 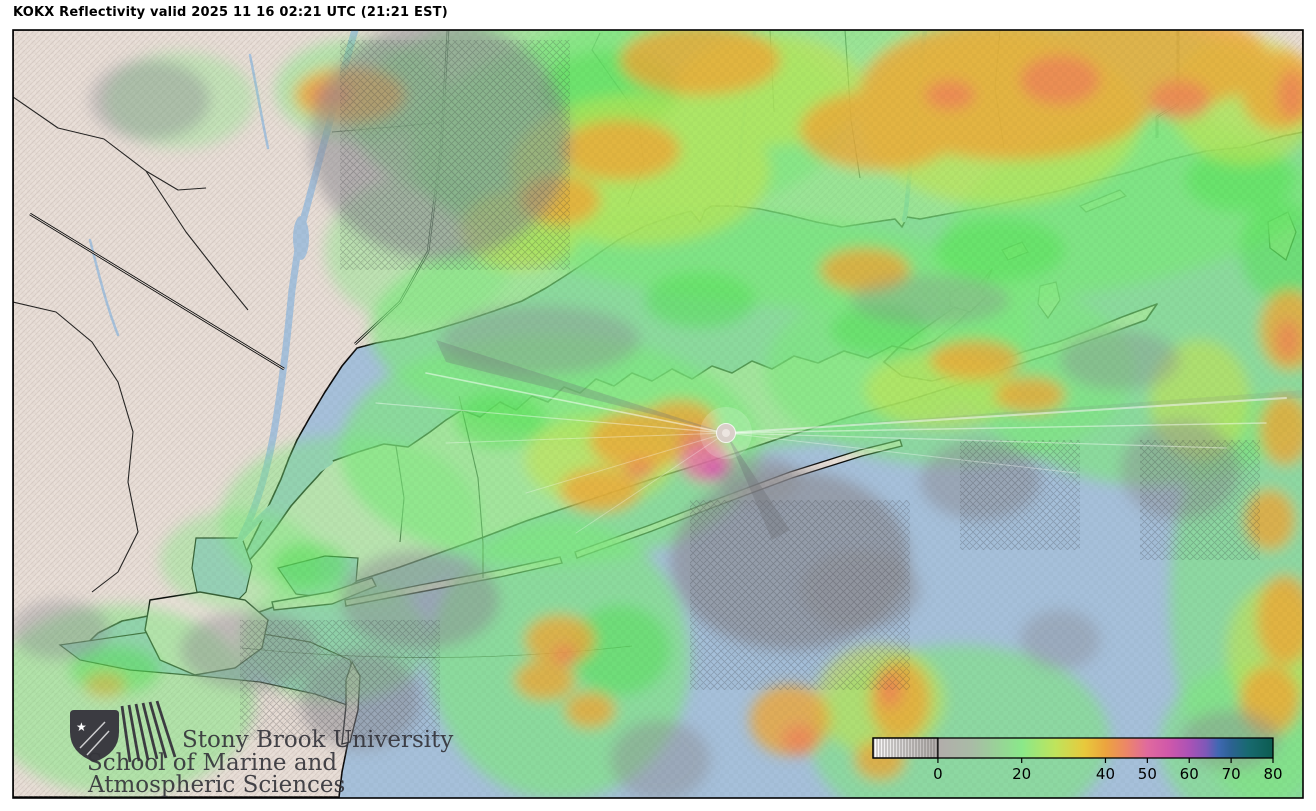 What do you see at coordinates (216, 785) in the screenshot?
I see `logo-line-3: Atmospheric Sciences` at bounding box center [216, 785].